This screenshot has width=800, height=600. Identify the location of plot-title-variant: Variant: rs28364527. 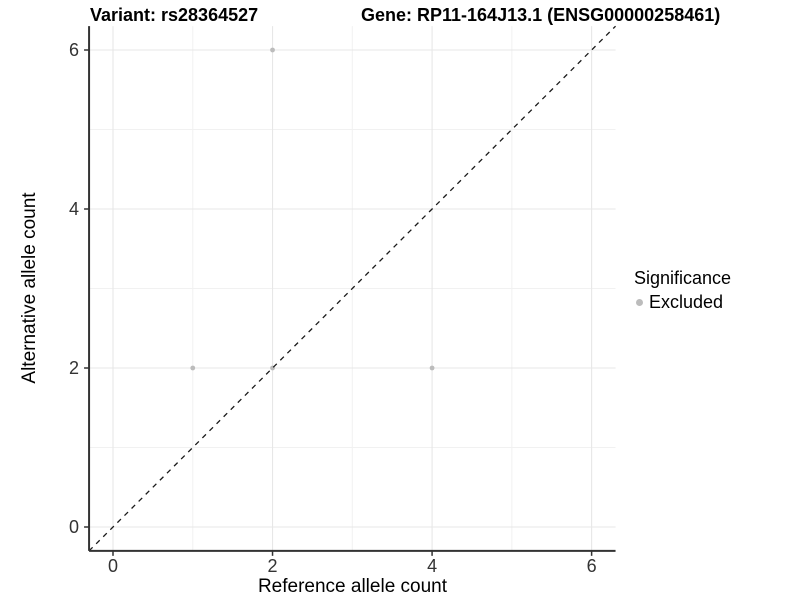
(174, 15).